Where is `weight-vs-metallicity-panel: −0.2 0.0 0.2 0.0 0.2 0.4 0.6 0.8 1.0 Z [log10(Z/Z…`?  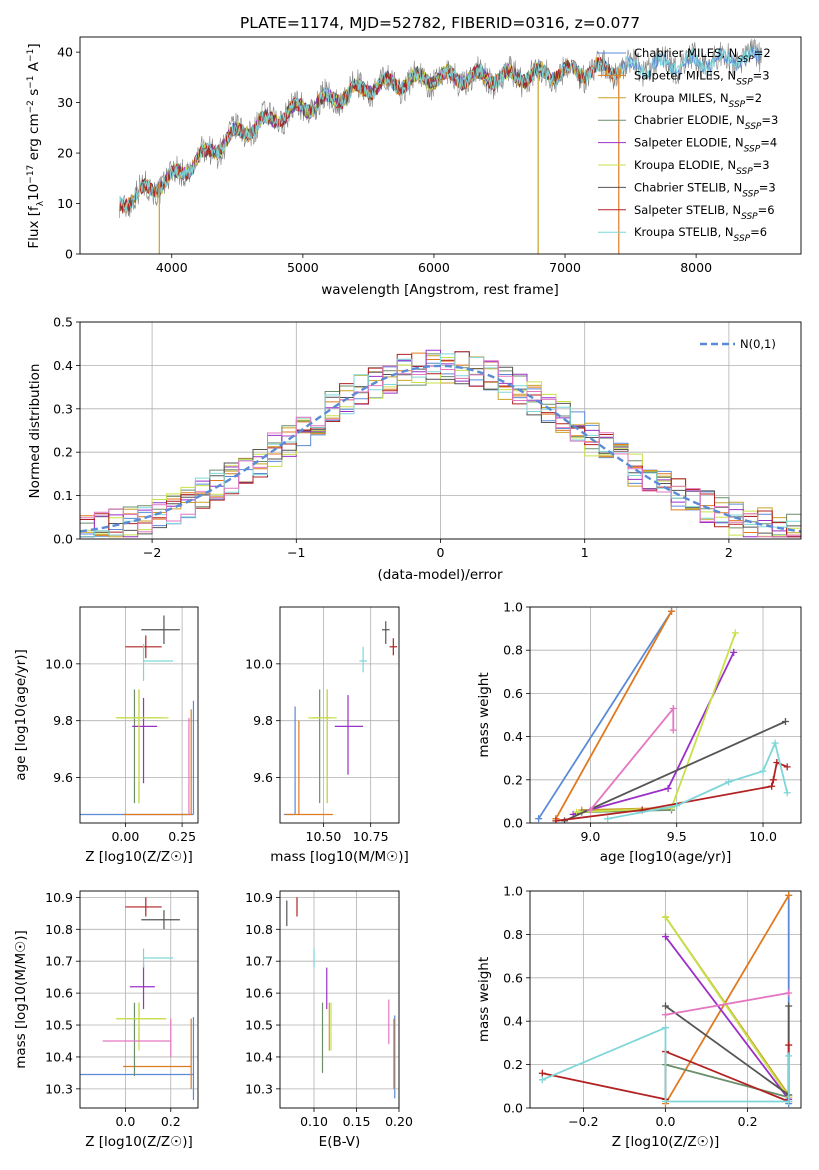 weight-vs-metallicity-panel: −0.2 0.0 0.2 0.0 0.2 0.4 0.6 0.8 1.0 Z [log10(Z/Z… is located at coordinates (639, 1017).